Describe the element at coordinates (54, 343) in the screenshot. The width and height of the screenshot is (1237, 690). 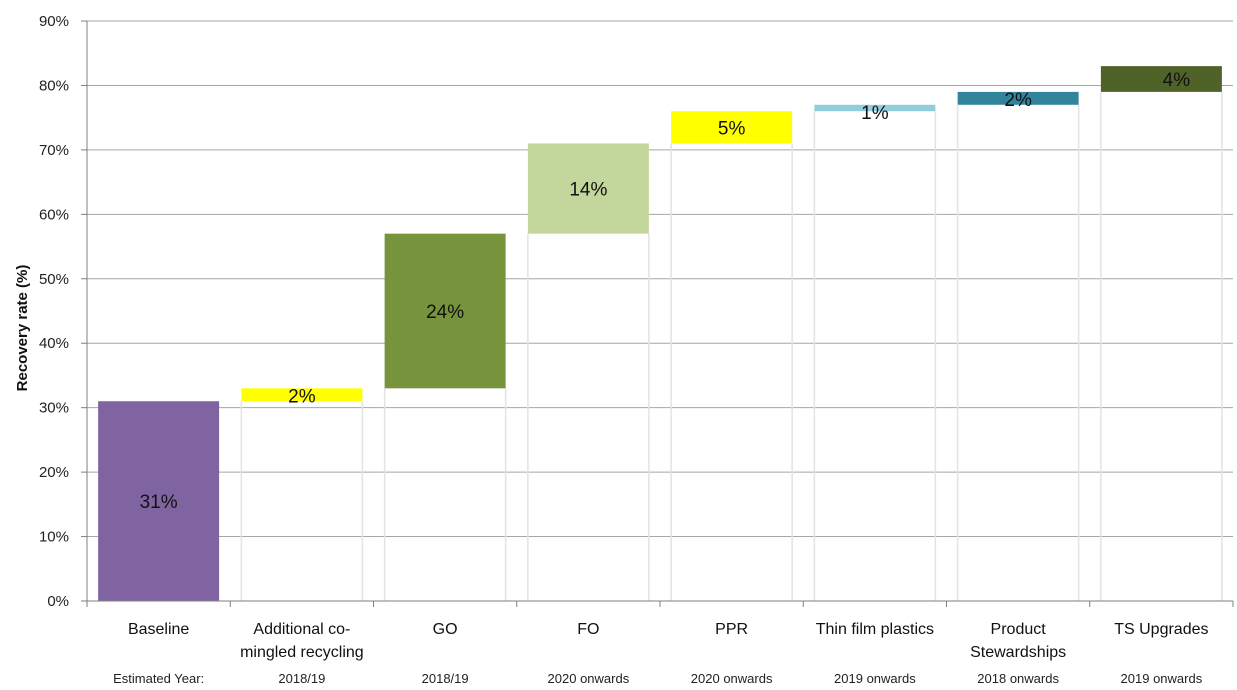
I see `y-tick-label: 40%` at that location.